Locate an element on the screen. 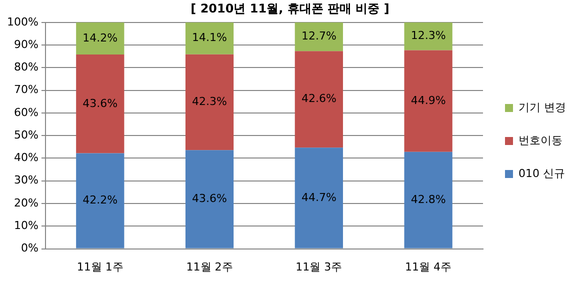  x-tick-label: 11월 3주 is located at coordinates (319, 267).